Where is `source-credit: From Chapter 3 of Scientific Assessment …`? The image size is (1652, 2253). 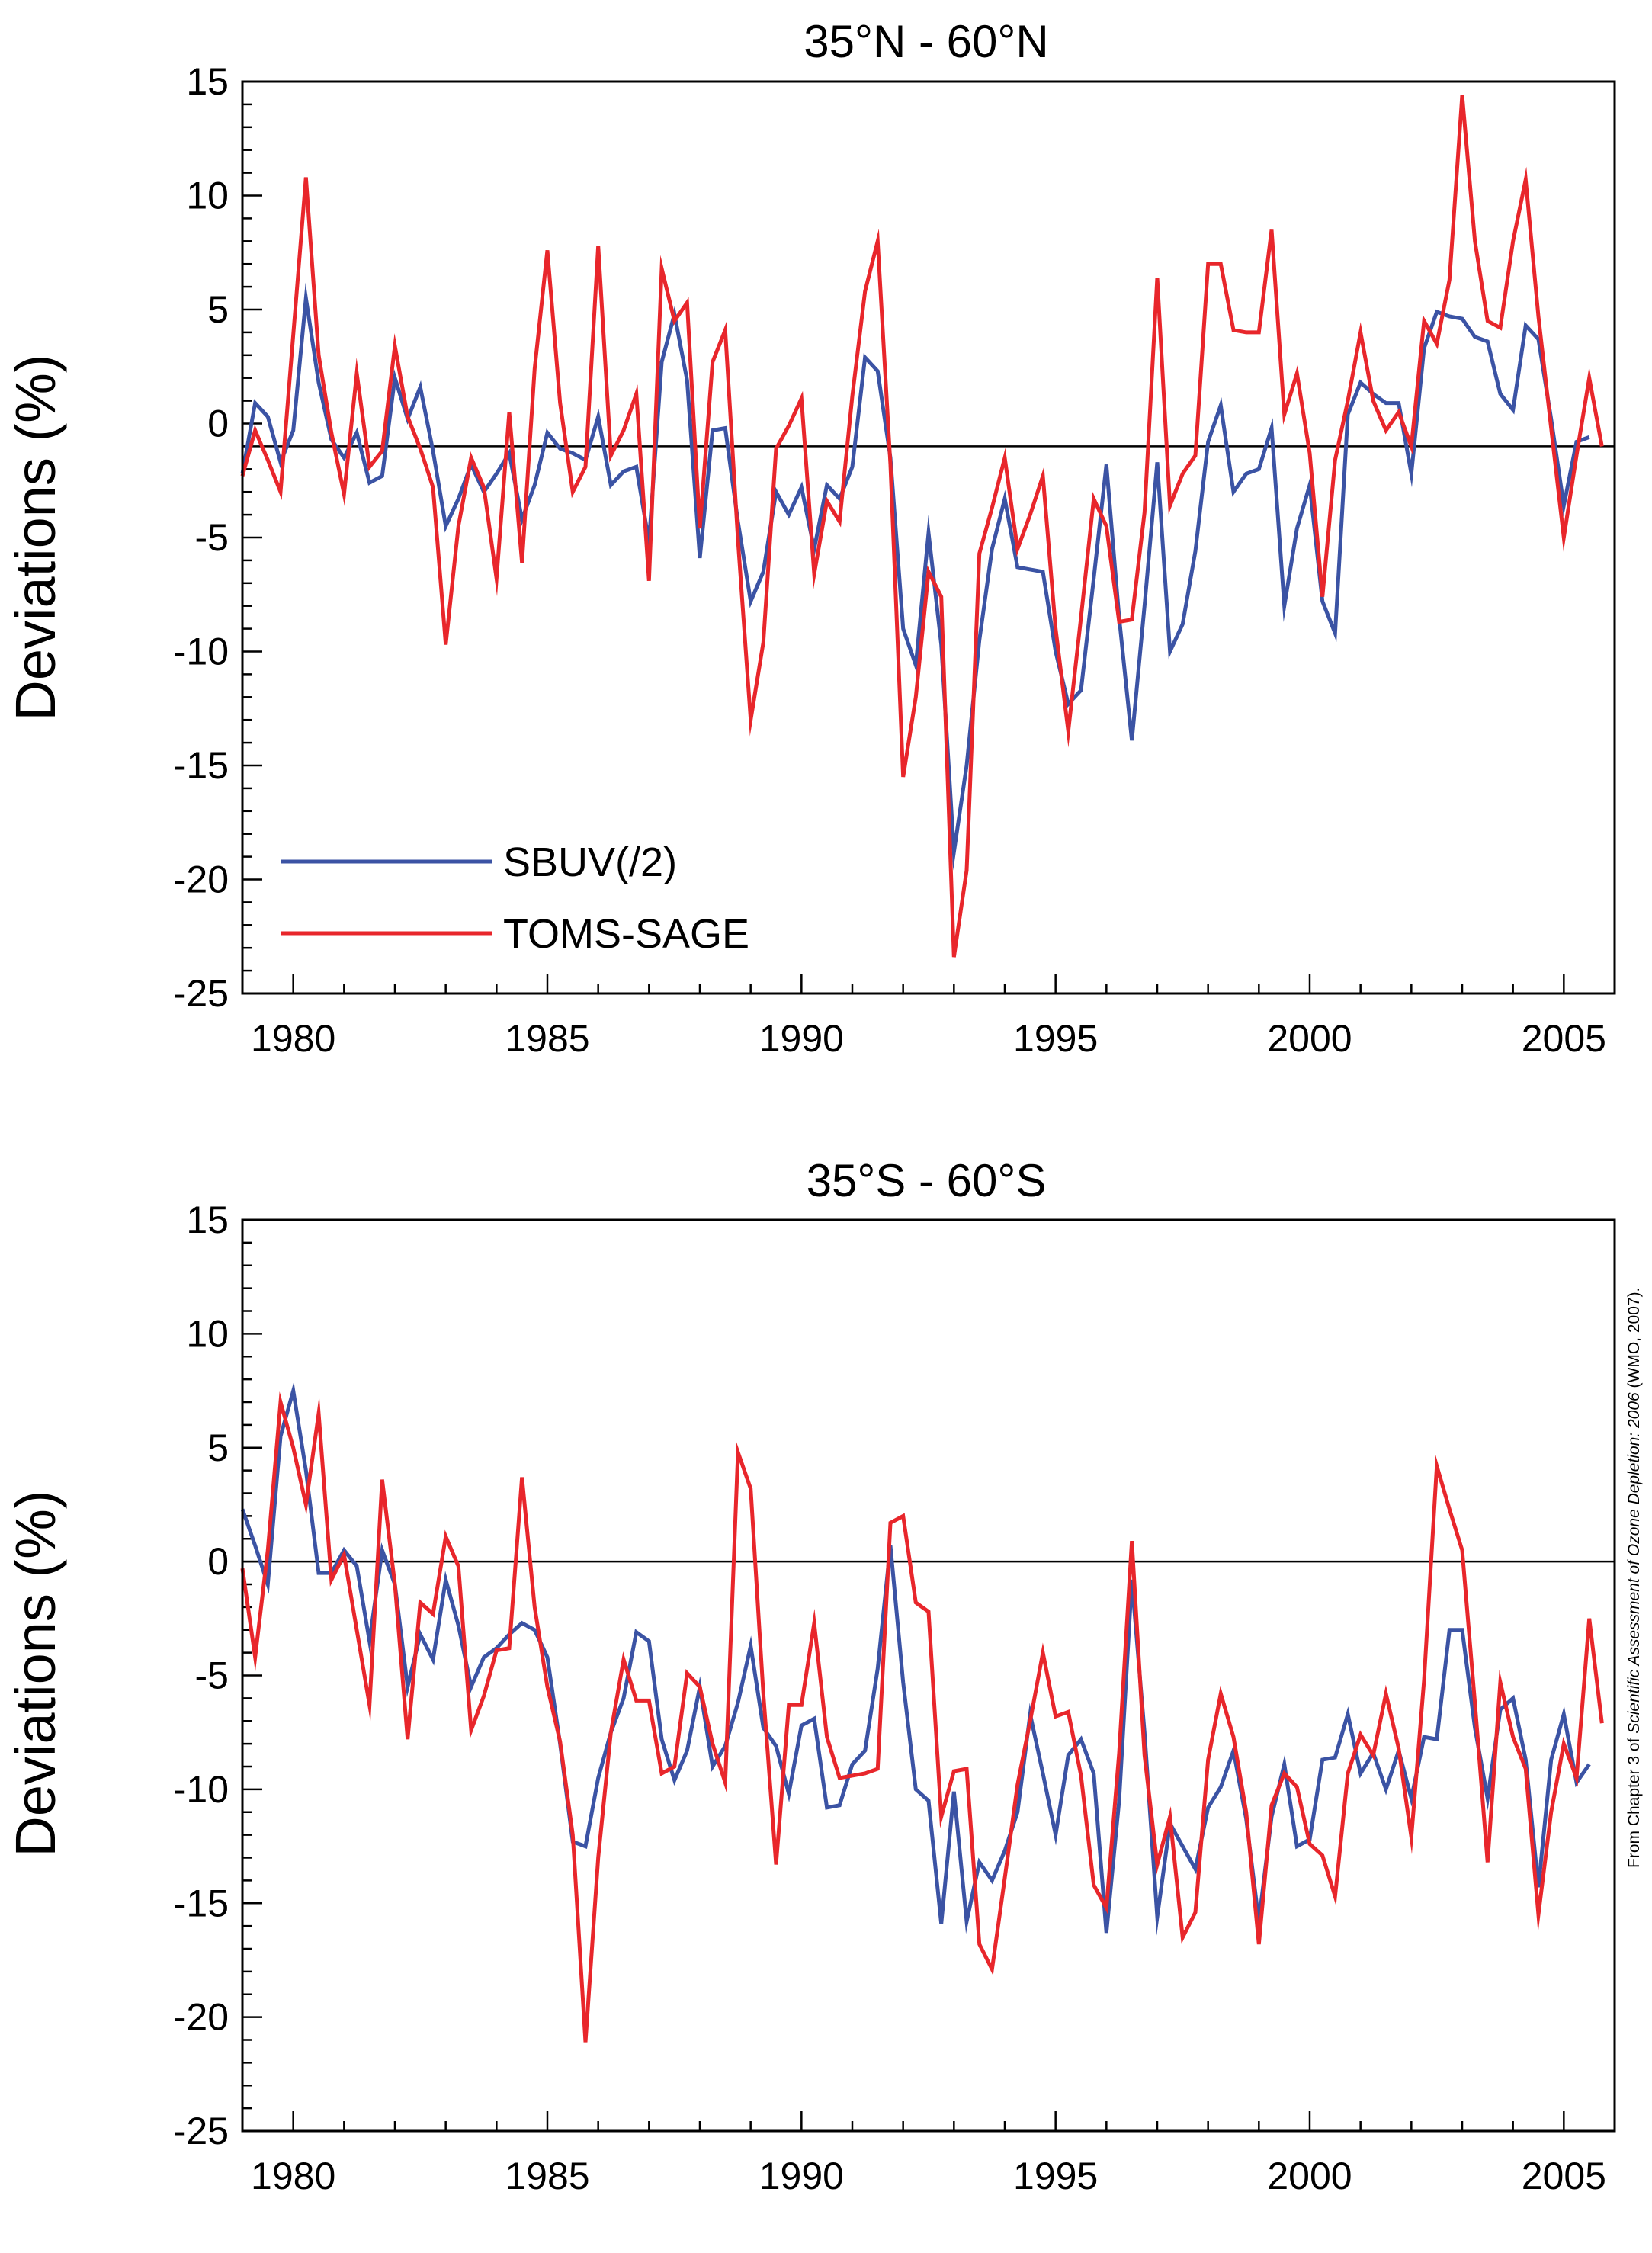 source-credit: From Chapter 3 of Scientific Assessment … is located at coordinates (1634, 1578).